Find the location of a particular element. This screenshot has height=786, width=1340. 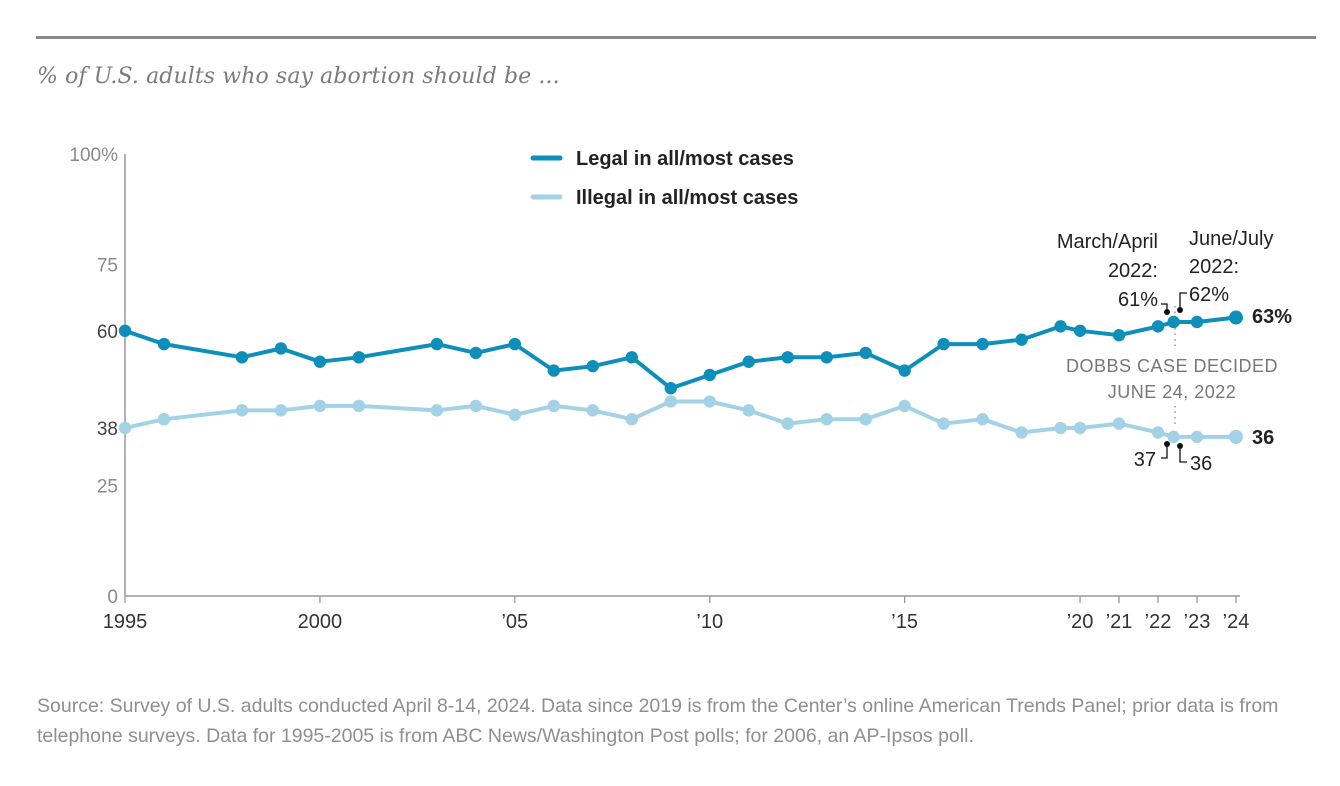

x-tick-label: ’20 is located at coordinates (1080, 622).